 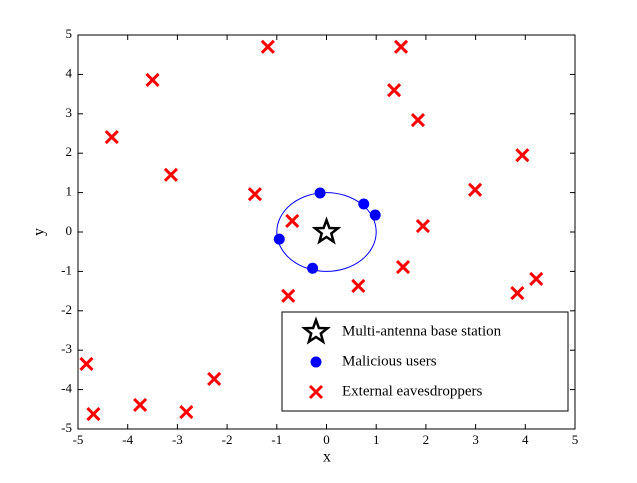 I want to click on x-tick-label: 3, so click(x=475, y=439).